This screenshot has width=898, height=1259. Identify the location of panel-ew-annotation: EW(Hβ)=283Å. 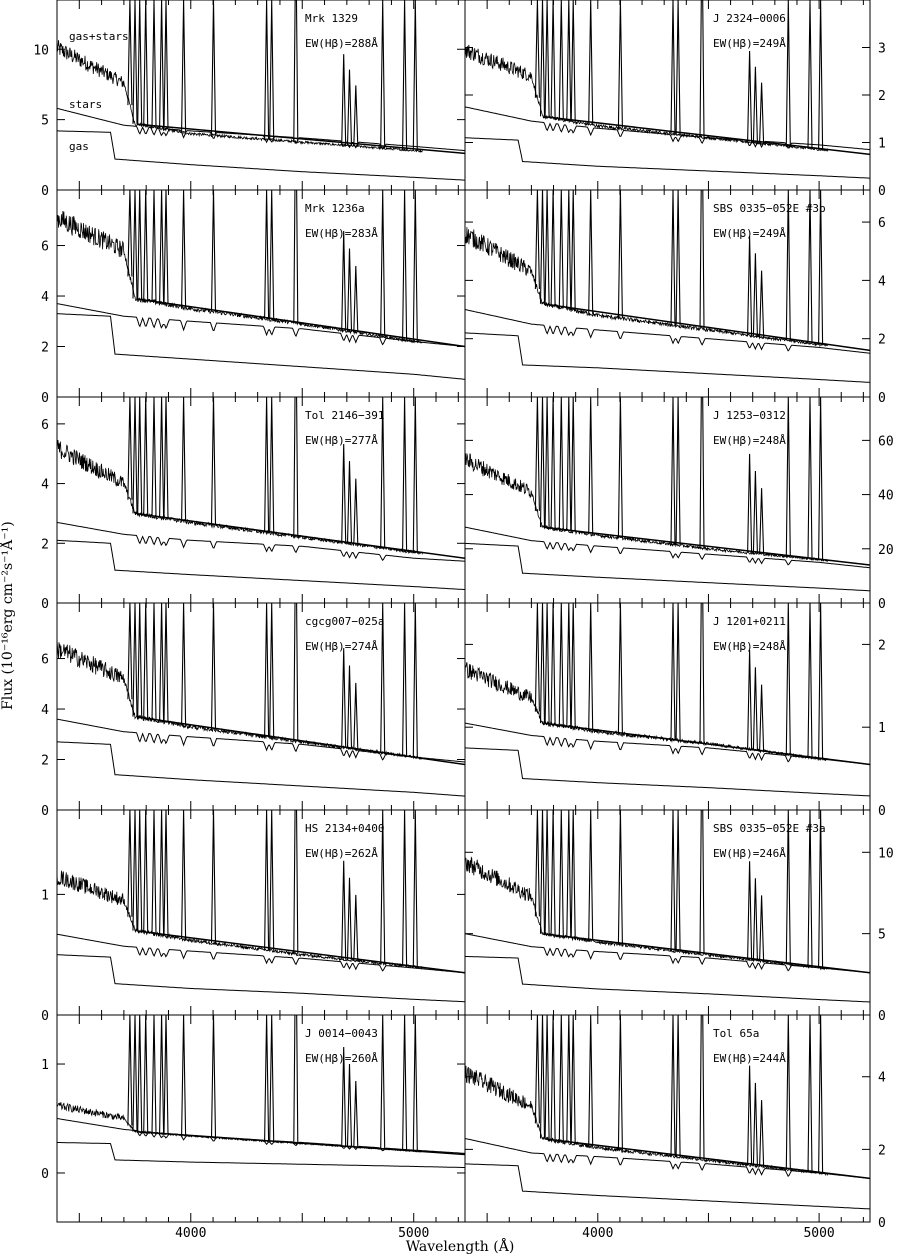
(341, 233).